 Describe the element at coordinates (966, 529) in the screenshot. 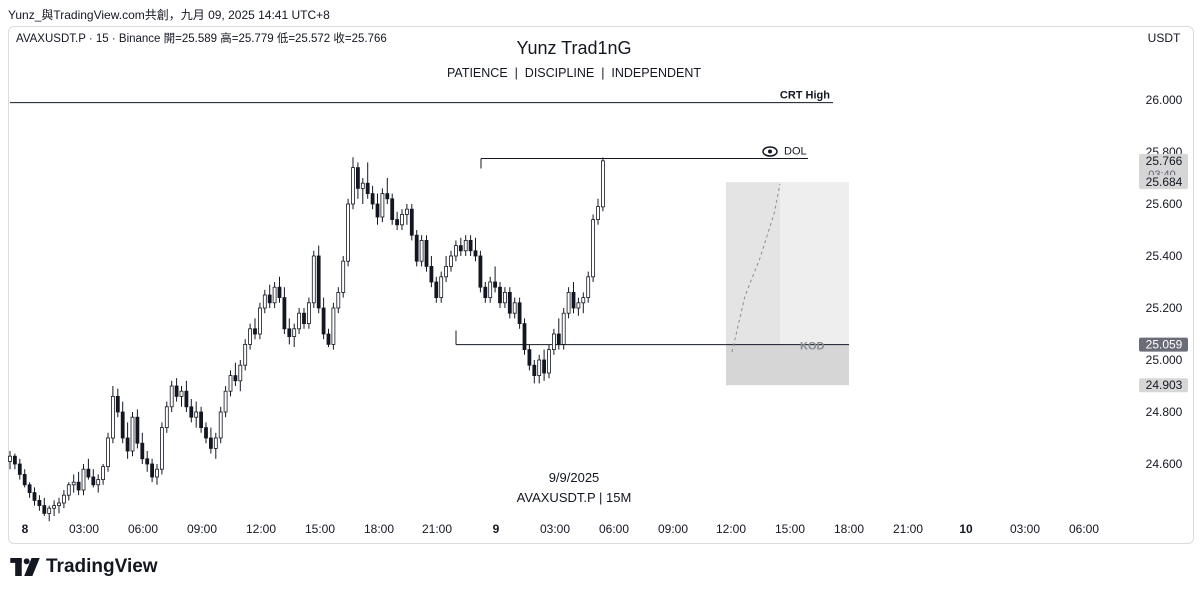

I see `time-tick: 10` at that location.